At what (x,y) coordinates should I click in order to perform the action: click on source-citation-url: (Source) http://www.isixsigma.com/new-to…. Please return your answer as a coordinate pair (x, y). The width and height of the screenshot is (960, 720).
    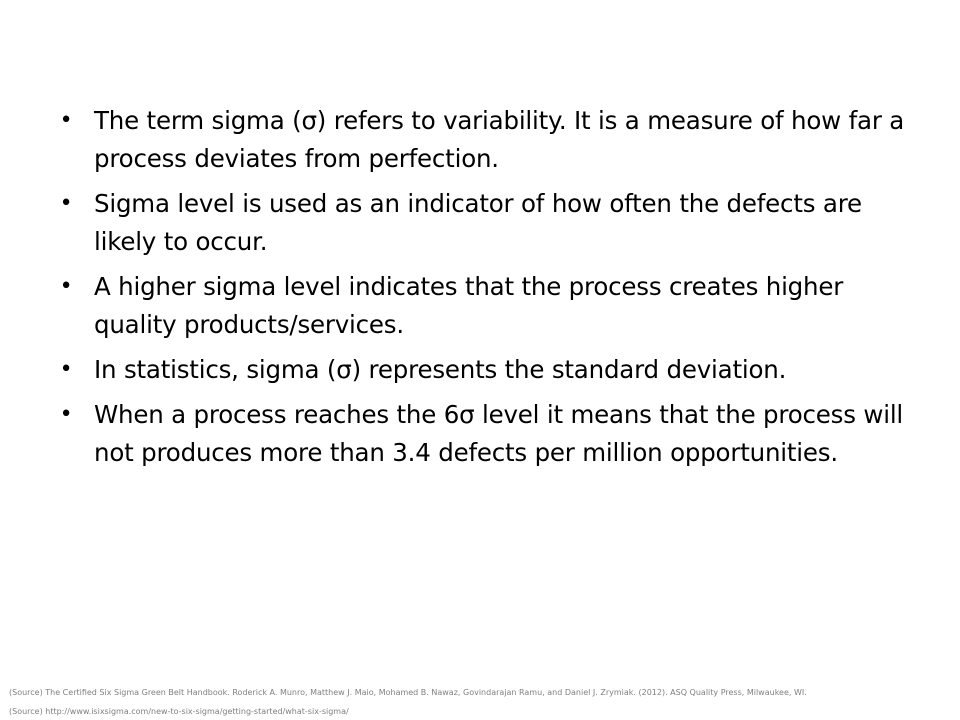
    Looking at the image, I should click on (179, 711).